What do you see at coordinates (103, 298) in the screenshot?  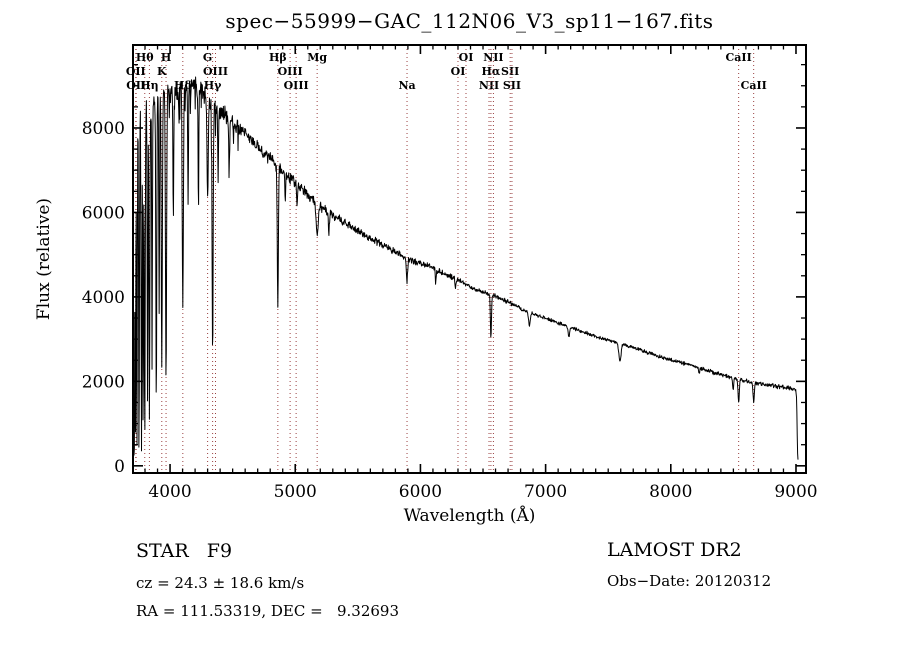 I see `y-tick-label: 4000` at bounding box center [103, 298].